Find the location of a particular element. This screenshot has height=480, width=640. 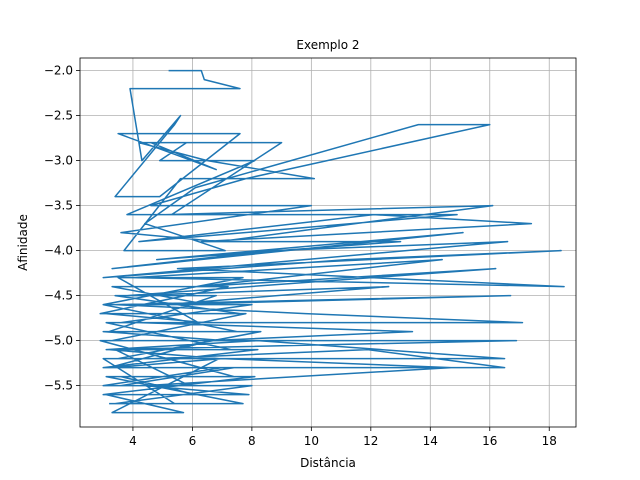

x-tick-label: 10 is located at coordinates (311, 441).